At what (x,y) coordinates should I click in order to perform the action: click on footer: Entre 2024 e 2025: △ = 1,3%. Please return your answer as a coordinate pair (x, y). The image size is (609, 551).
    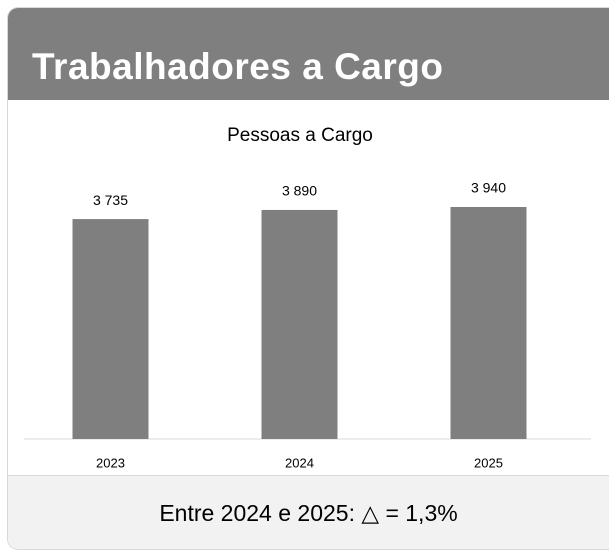
    Looking at the image, I should click on (308, 512).